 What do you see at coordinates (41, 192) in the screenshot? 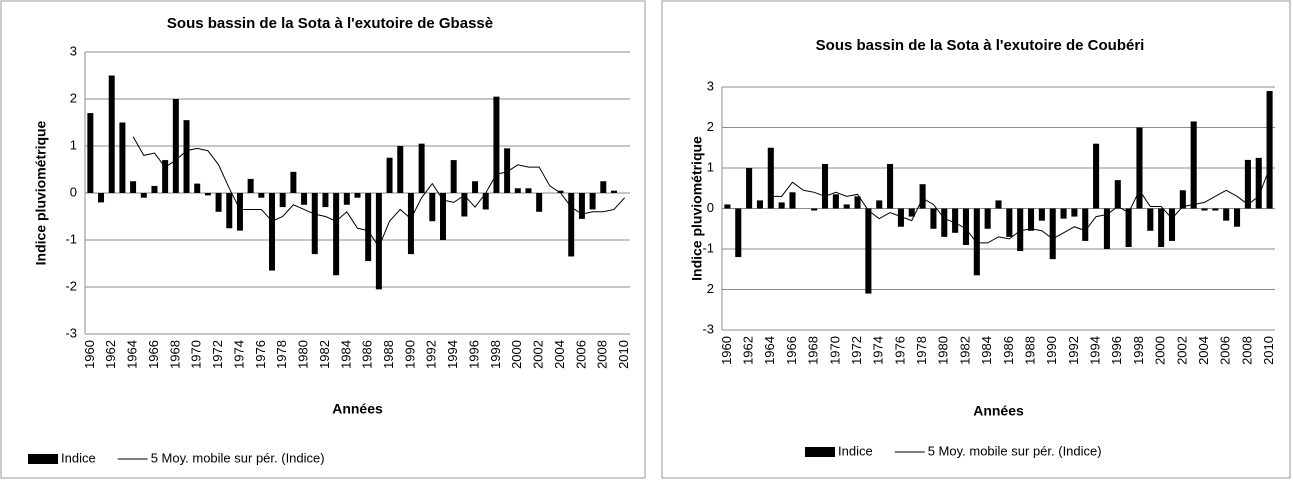
I see `y-axis-title: Indice pluviométrique` at bounding box center [41, 192].